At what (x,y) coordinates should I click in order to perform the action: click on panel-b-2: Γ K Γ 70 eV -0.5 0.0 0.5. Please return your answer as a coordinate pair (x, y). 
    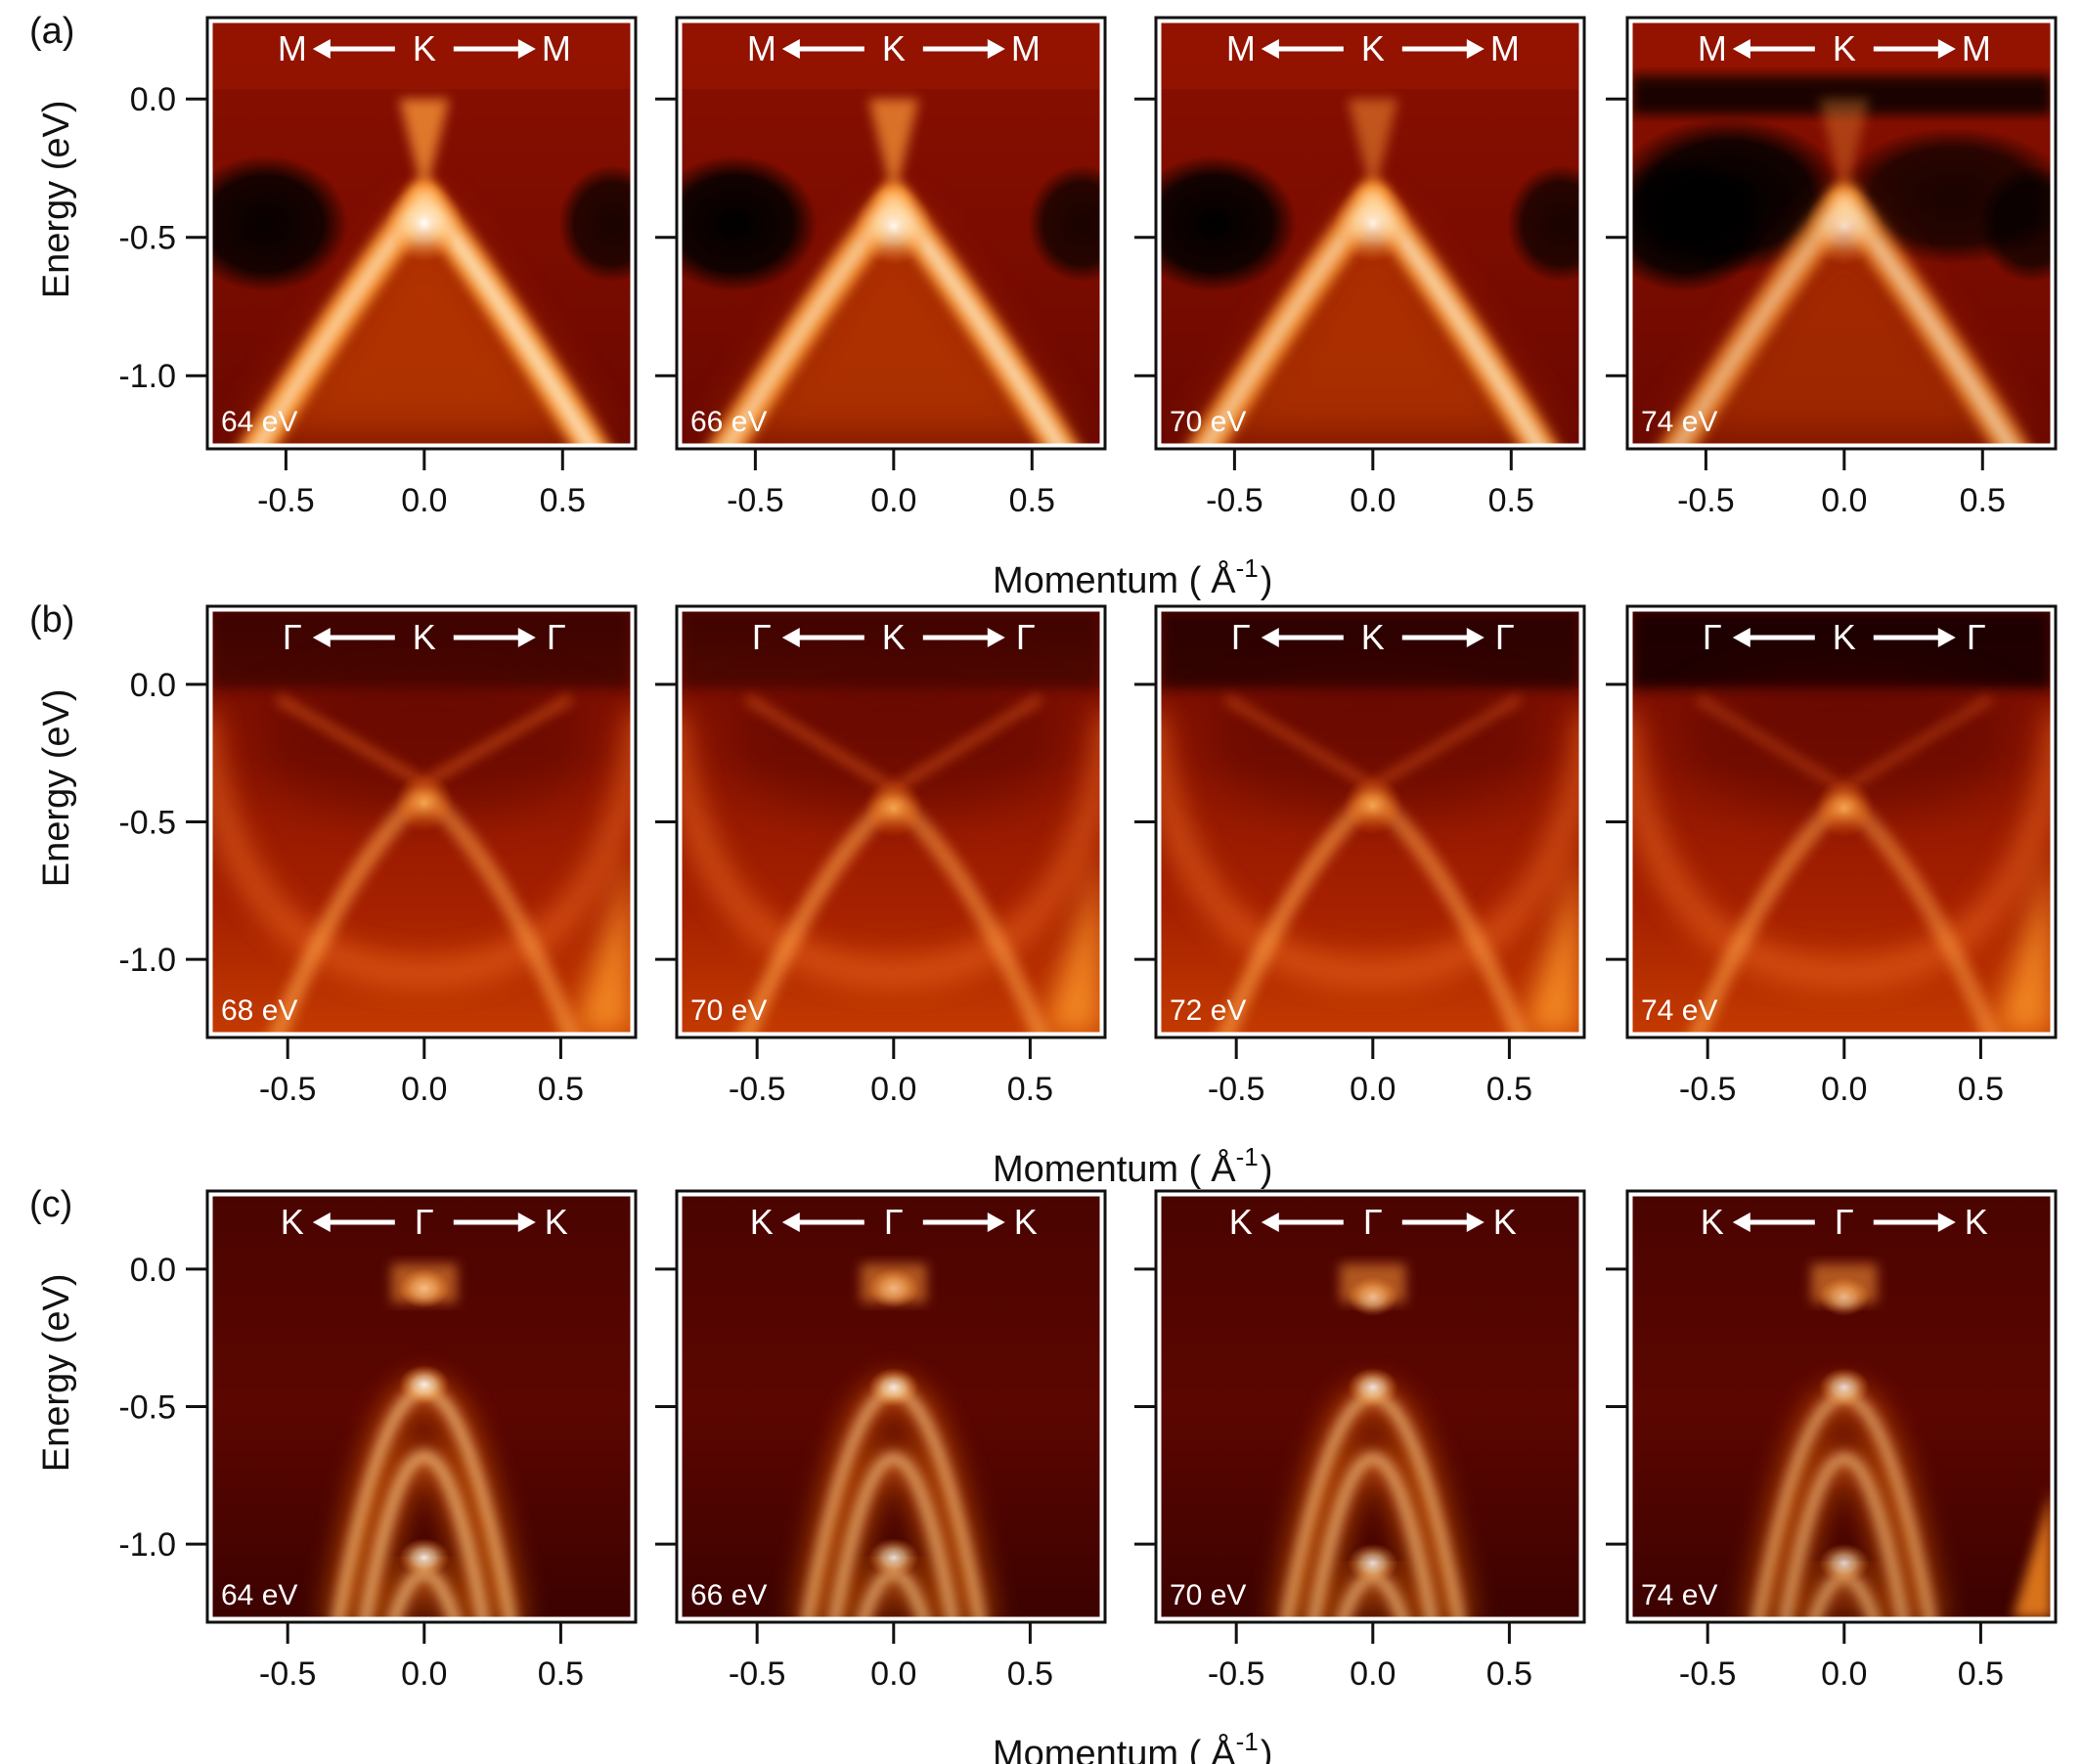
    Looking at the image, I should click on (881, 856).